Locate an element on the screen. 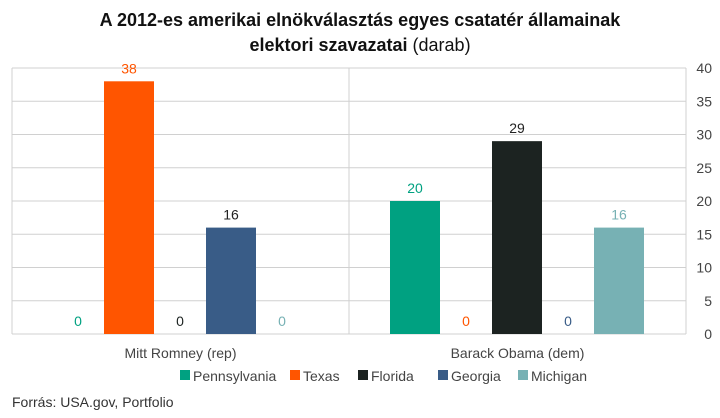  legend-label-texas: Texas is located at coordinates (321, 376).